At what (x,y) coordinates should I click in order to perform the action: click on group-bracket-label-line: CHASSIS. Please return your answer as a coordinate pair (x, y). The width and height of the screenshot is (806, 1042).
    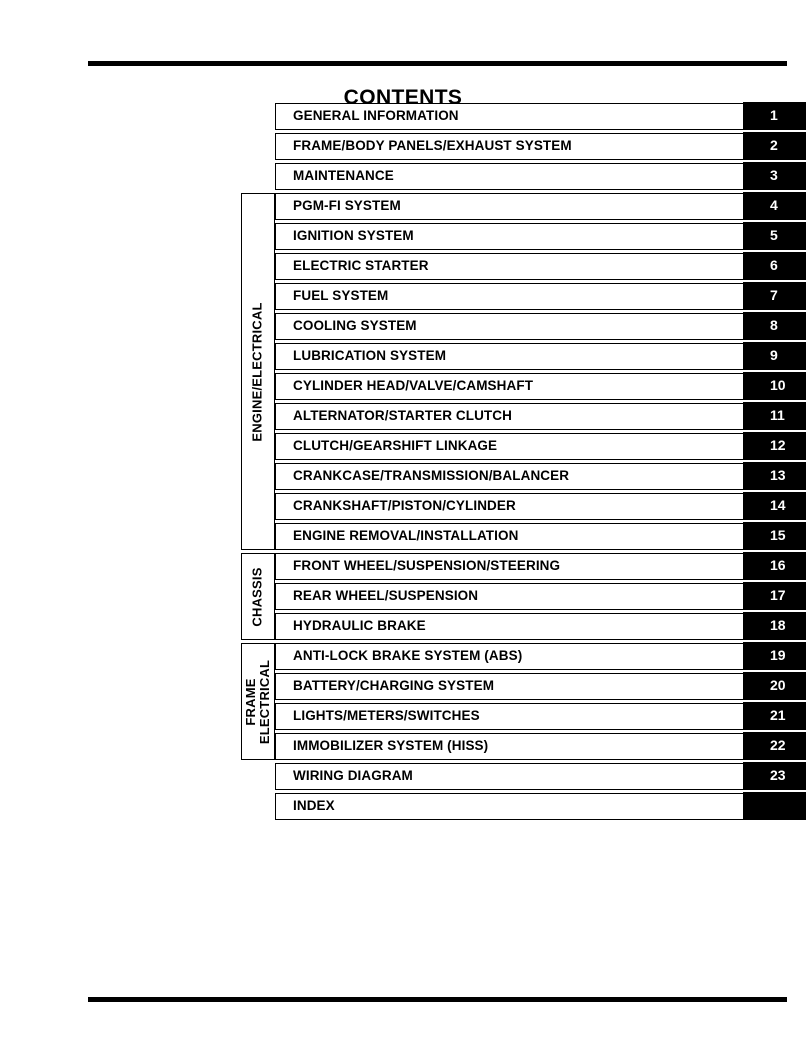
    Looking at the image, I should click on (258, 596).